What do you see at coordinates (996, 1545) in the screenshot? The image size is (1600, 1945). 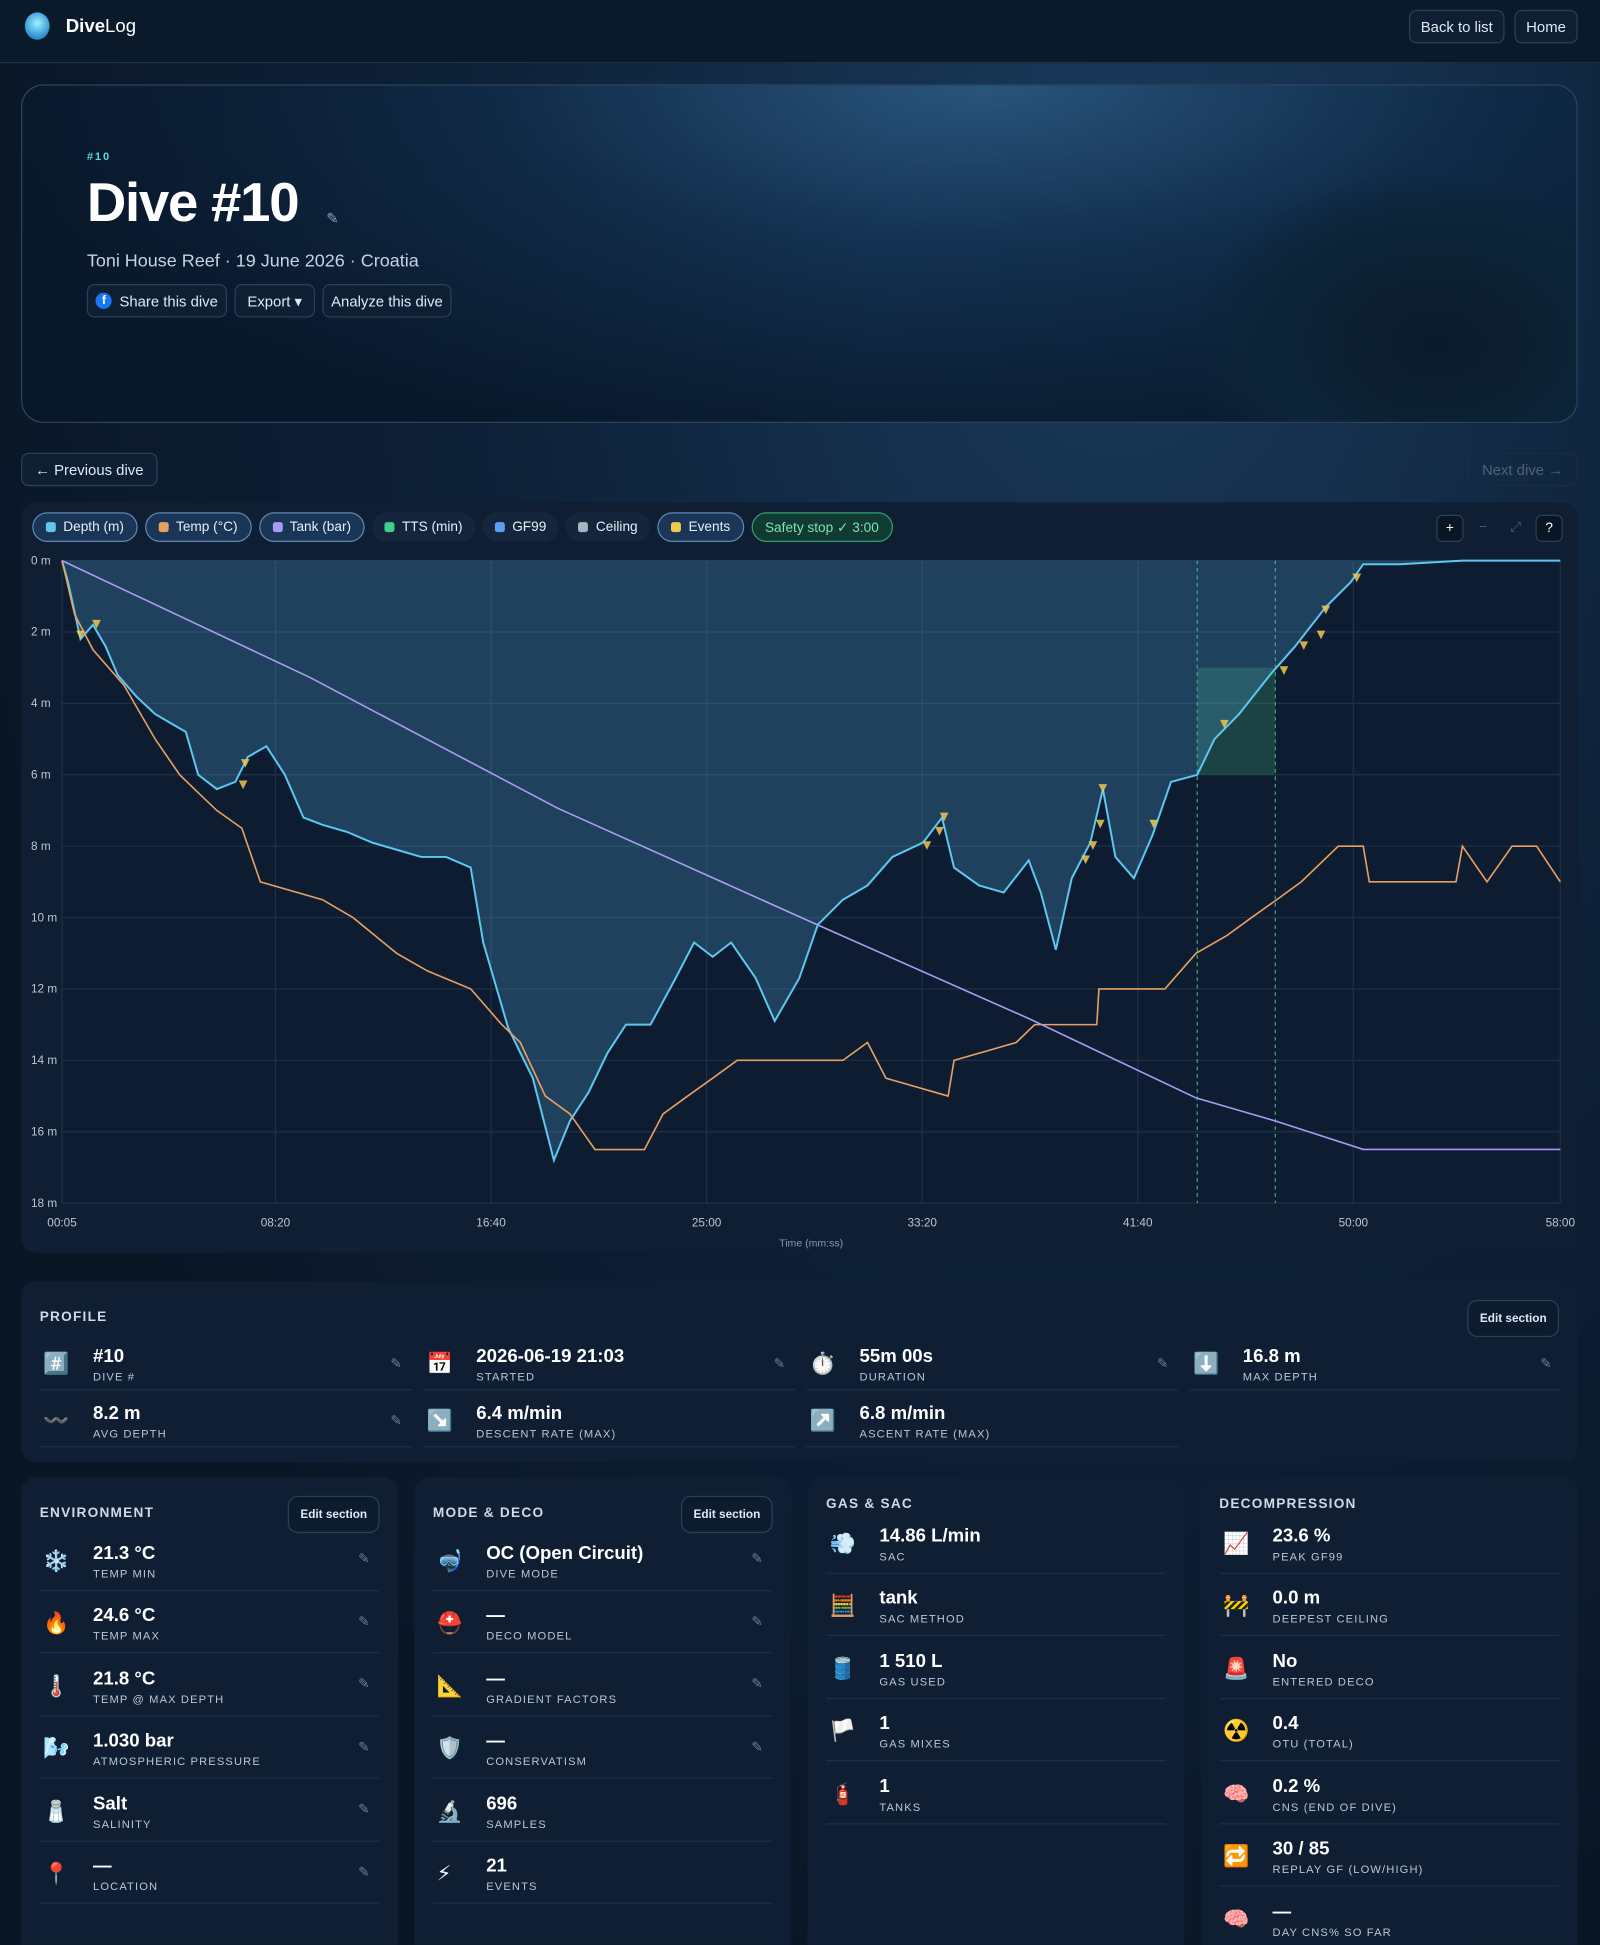 I see `info-item: 💨 14.86 L/min SAC` at bounding box center [996, 1545].